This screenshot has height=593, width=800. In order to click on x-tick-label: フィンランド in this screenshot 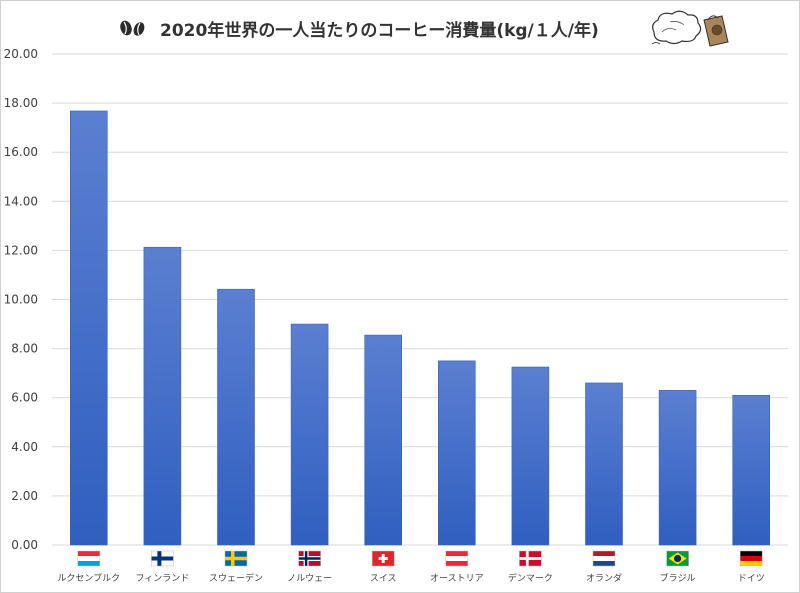, I will do `click(162, 578)`.